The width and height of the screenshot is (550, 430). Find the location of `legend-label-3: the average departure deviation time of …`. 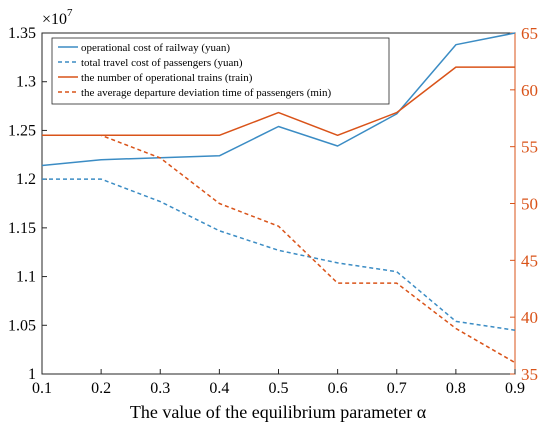

legend-label-3: the average departure deviation time of … is located at coordinates (206, 93).